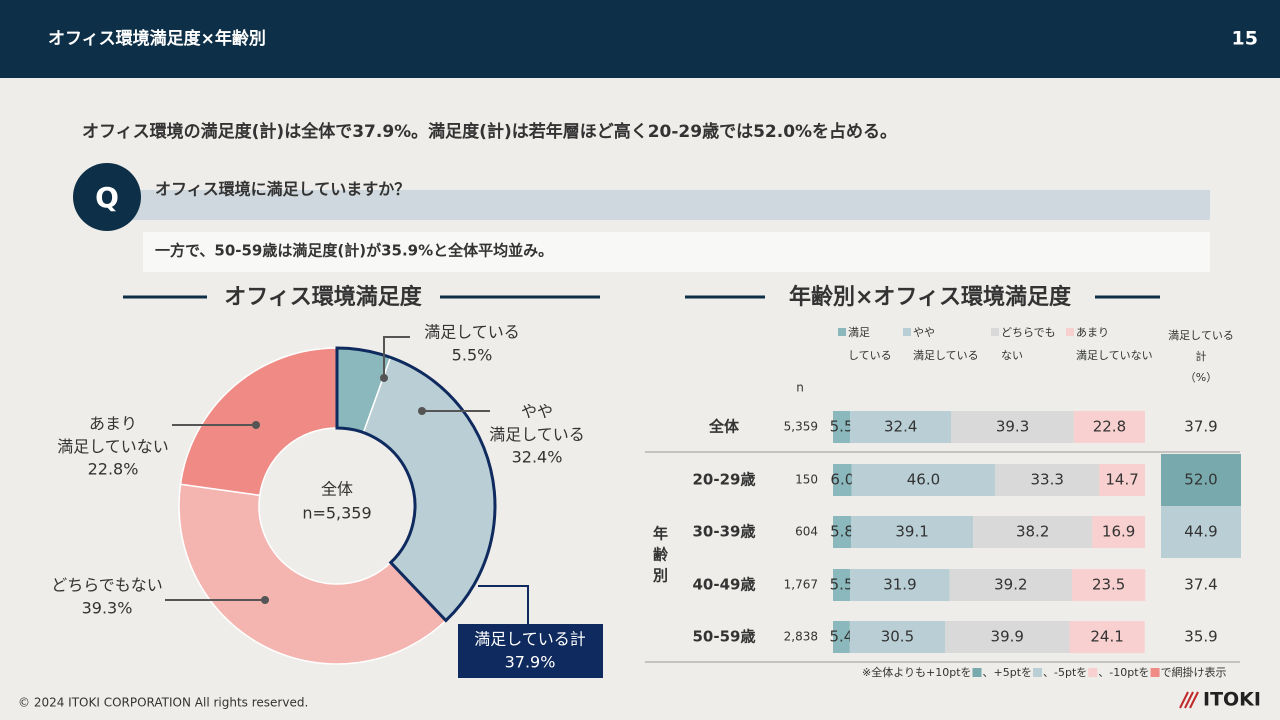  I want to click on total-value: 37.9, so click(1200, 427).